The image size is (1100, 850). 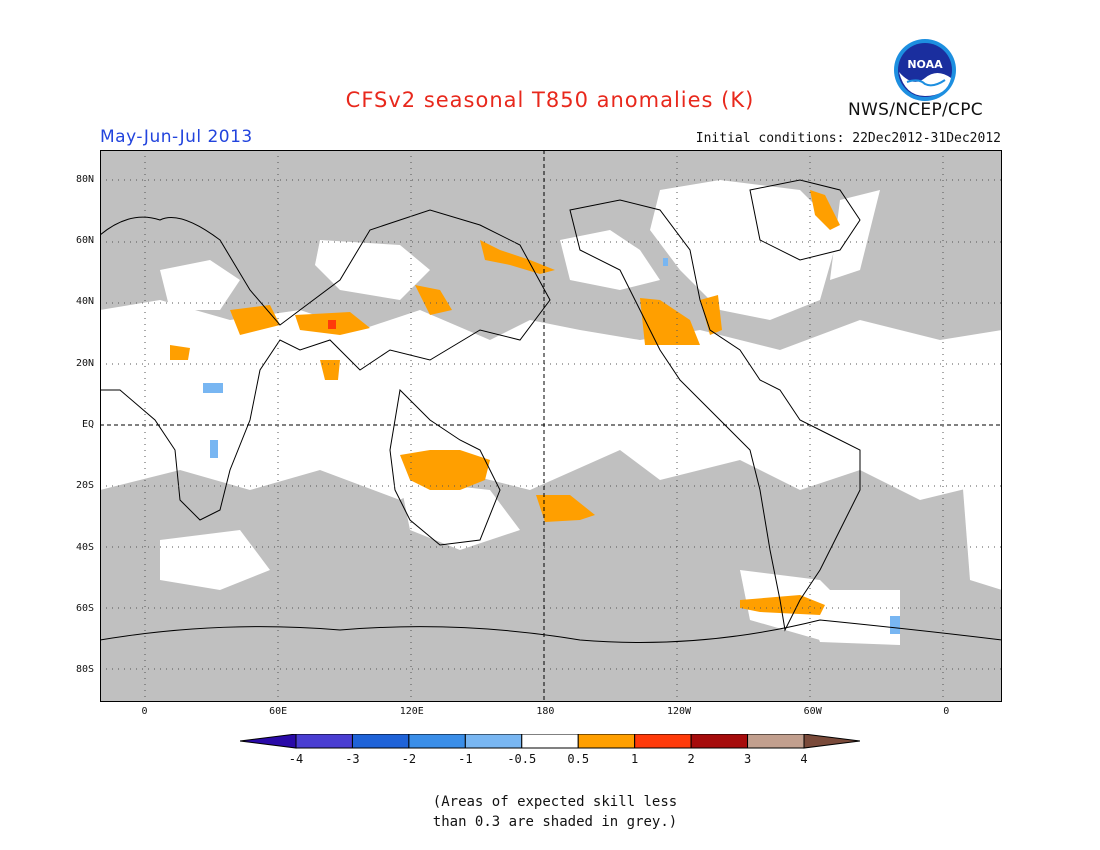 I want to click on colorbar-label: -0.5, so click(x=521, y=759).